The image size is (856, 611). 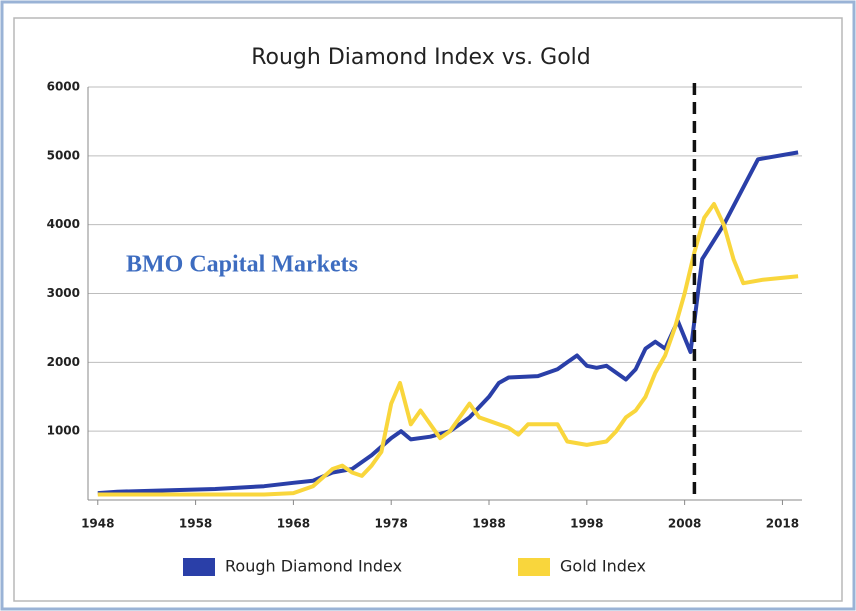 What do you see at coordinates (603, 566) in the screenshot?
I see `legend-label: Gold Index` at bounding box center [603, 566].